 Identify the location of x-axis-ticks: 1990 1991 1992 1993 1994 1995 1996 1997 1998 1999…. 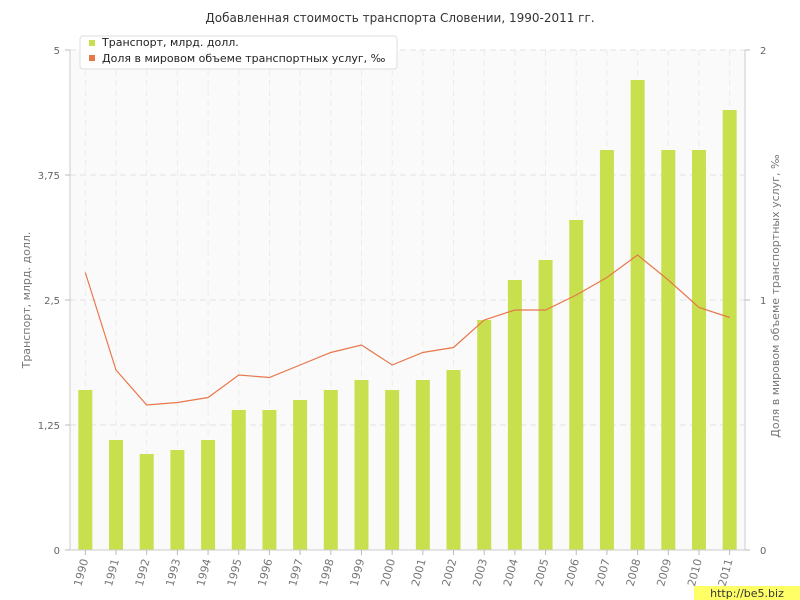
(403, 569).